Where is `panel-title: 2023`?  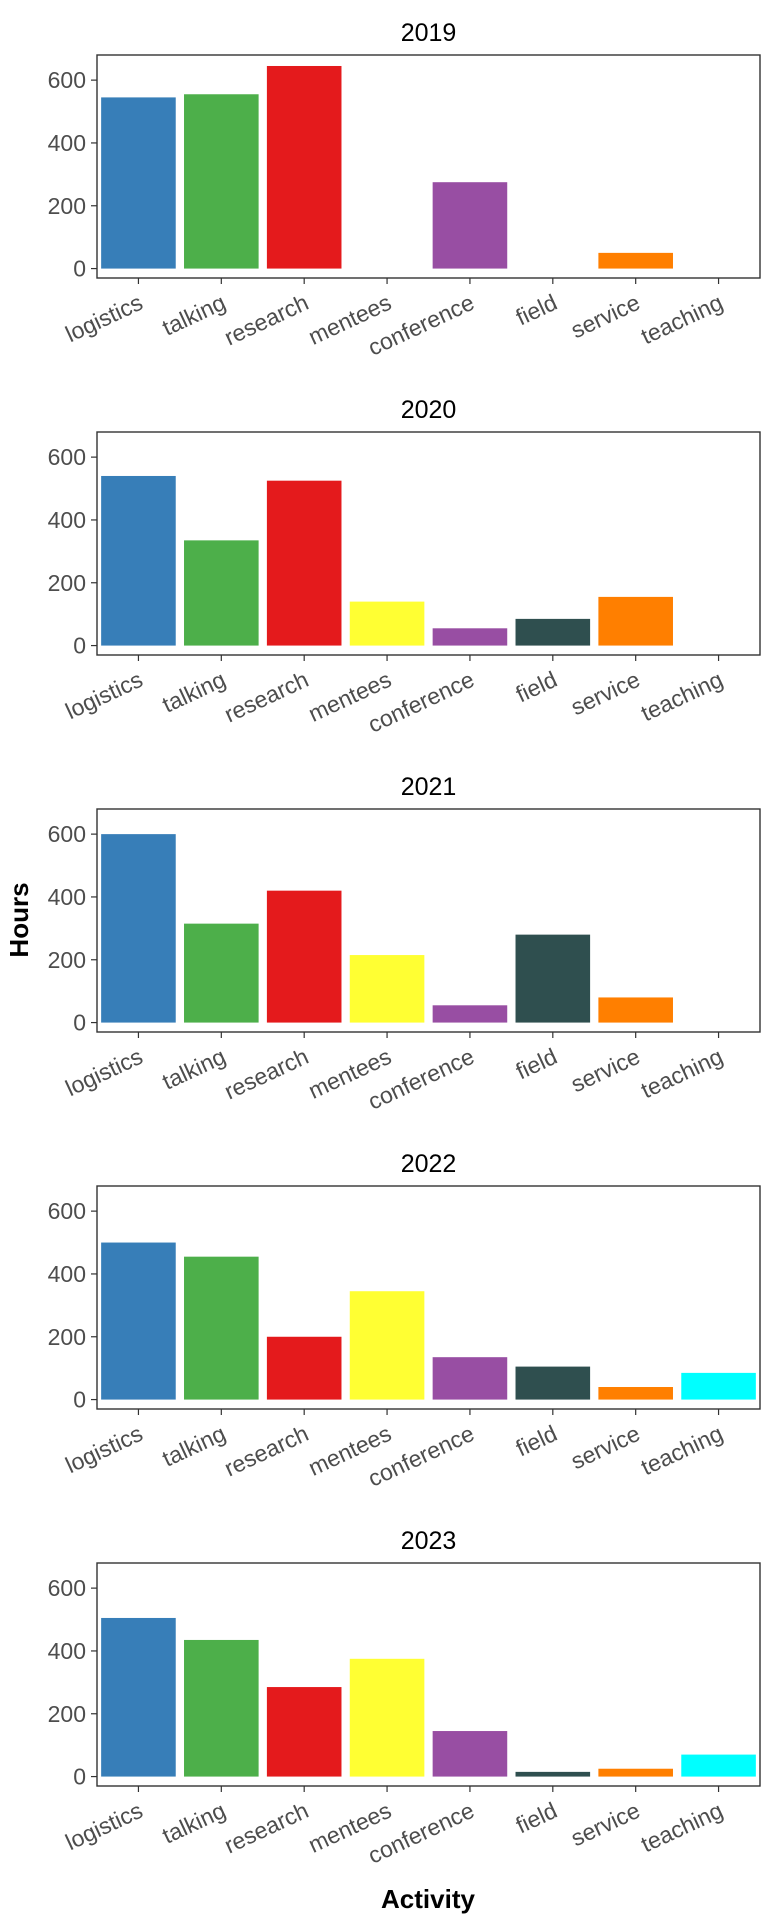 panel-title: 2023 is located at coordinates (429, 1541).